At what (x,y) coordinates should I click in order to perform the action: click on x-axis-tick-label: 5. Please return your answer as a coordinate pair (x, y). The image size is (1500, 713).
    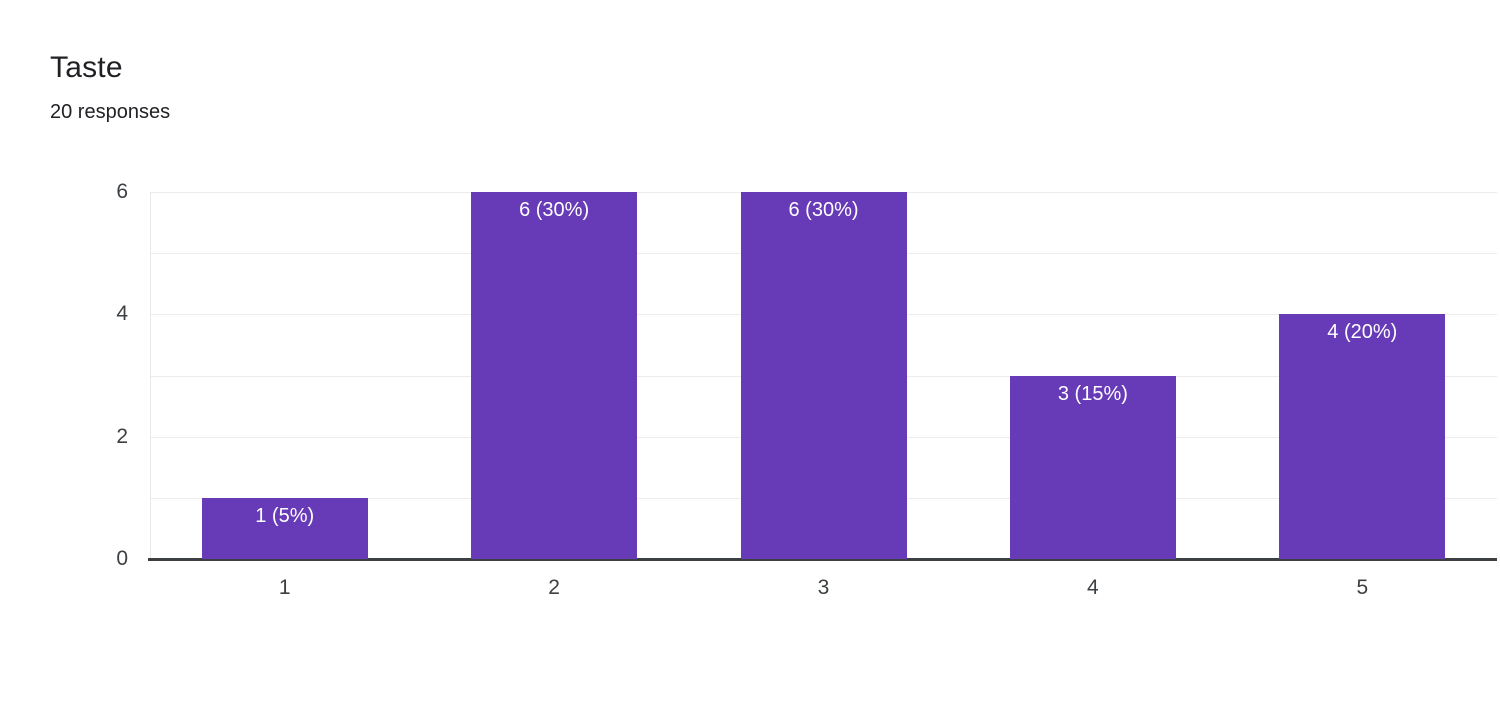
    Looking at the image, I should click on (1362, 587).